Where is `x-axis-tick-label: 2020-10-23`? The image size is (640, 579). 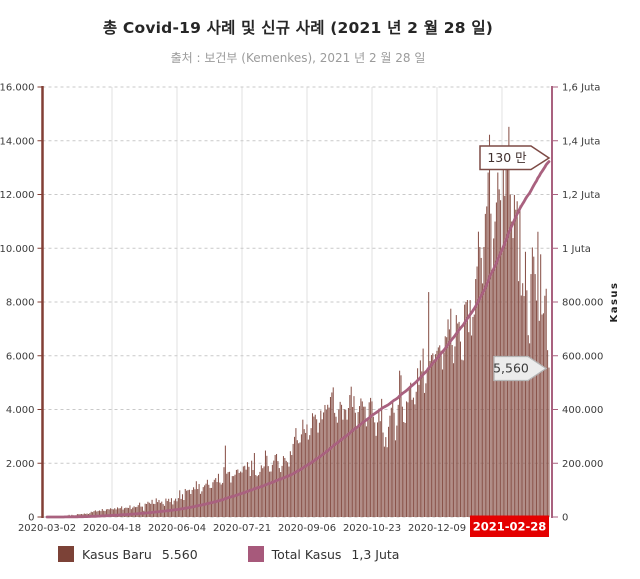 x-axis-tick-label: 2020-10-23 is located at coordinates (372, 528).